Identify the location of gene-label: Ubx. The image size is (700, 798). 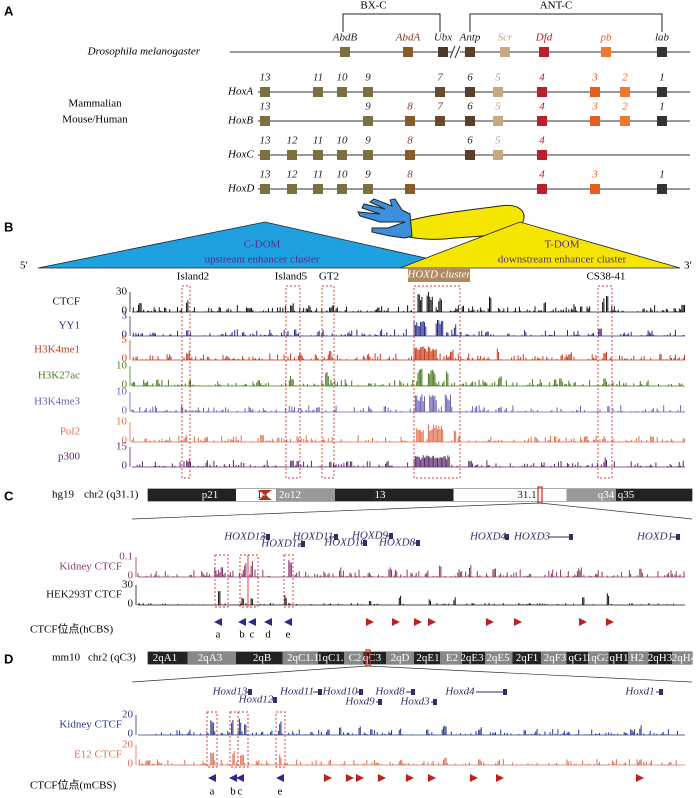
(443, 38).